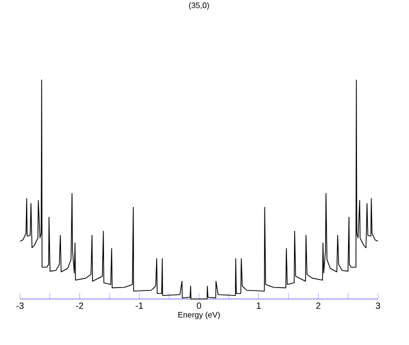 The height and width of the screenshot is (345, 409). What do you see at coordinates (199, 305) in the screenshot?
I see `x-tick-label: 0` at bounding box center [199, 305].